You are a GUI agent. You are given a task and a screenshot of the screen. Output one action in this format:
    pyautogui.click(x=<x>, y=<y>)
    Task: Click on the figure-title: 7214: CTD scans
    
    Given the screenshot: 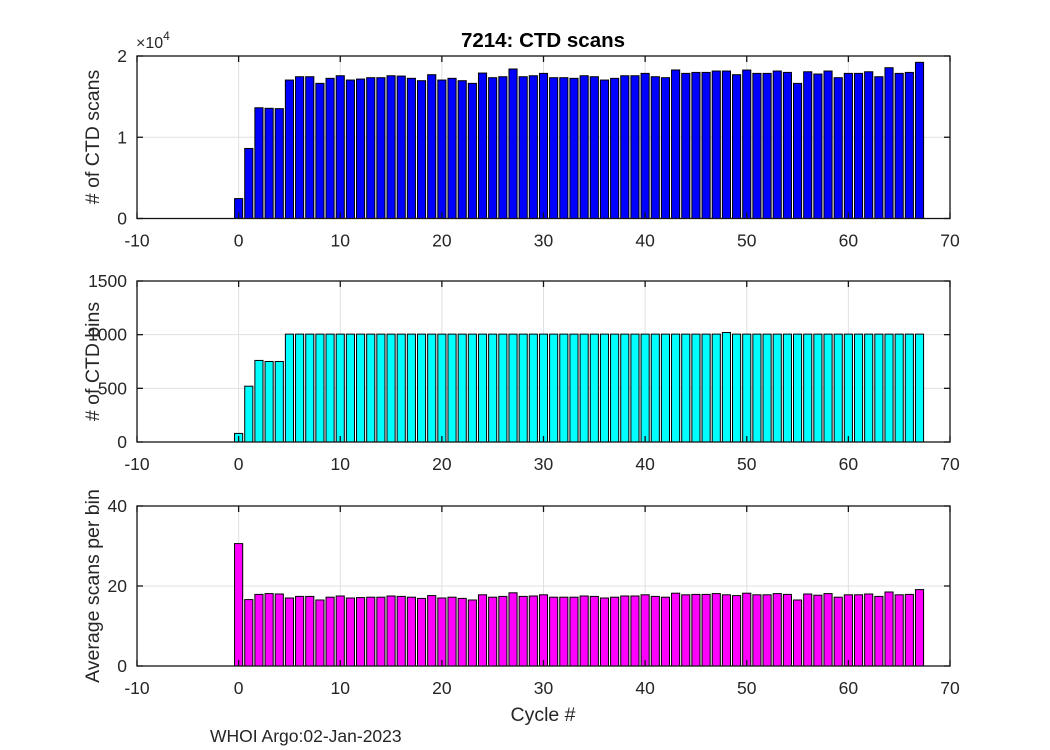 What is the action you would take?
    pyautogui.click(x=543, y=40)
    